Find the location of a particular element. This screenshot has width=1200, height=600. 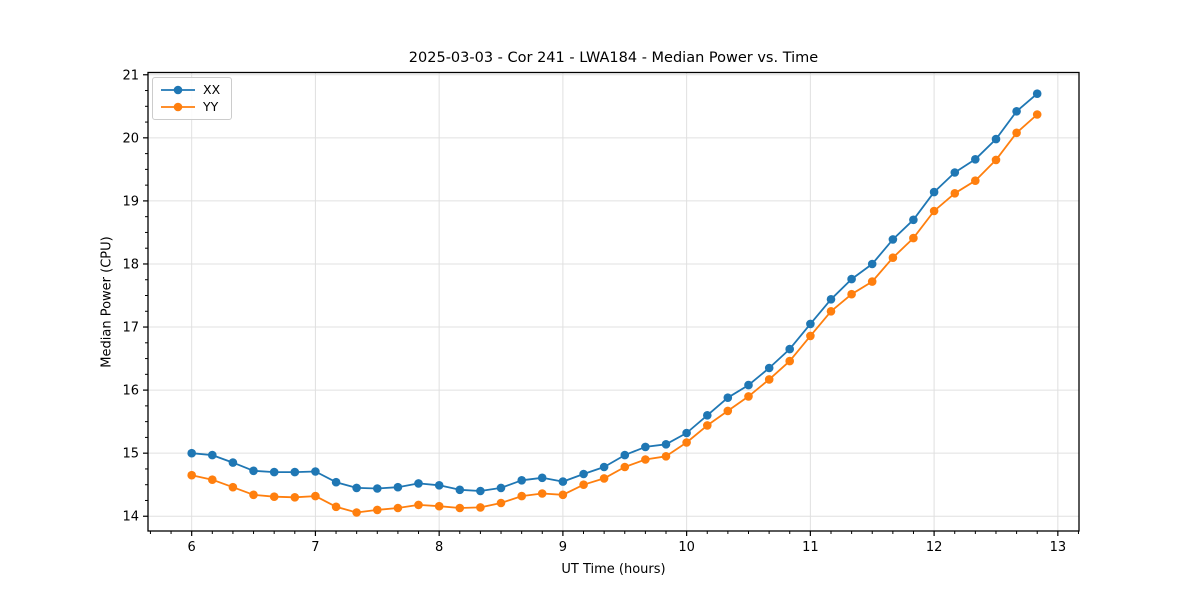

x-tick-label: 10 is located at coordinates (686, 547).